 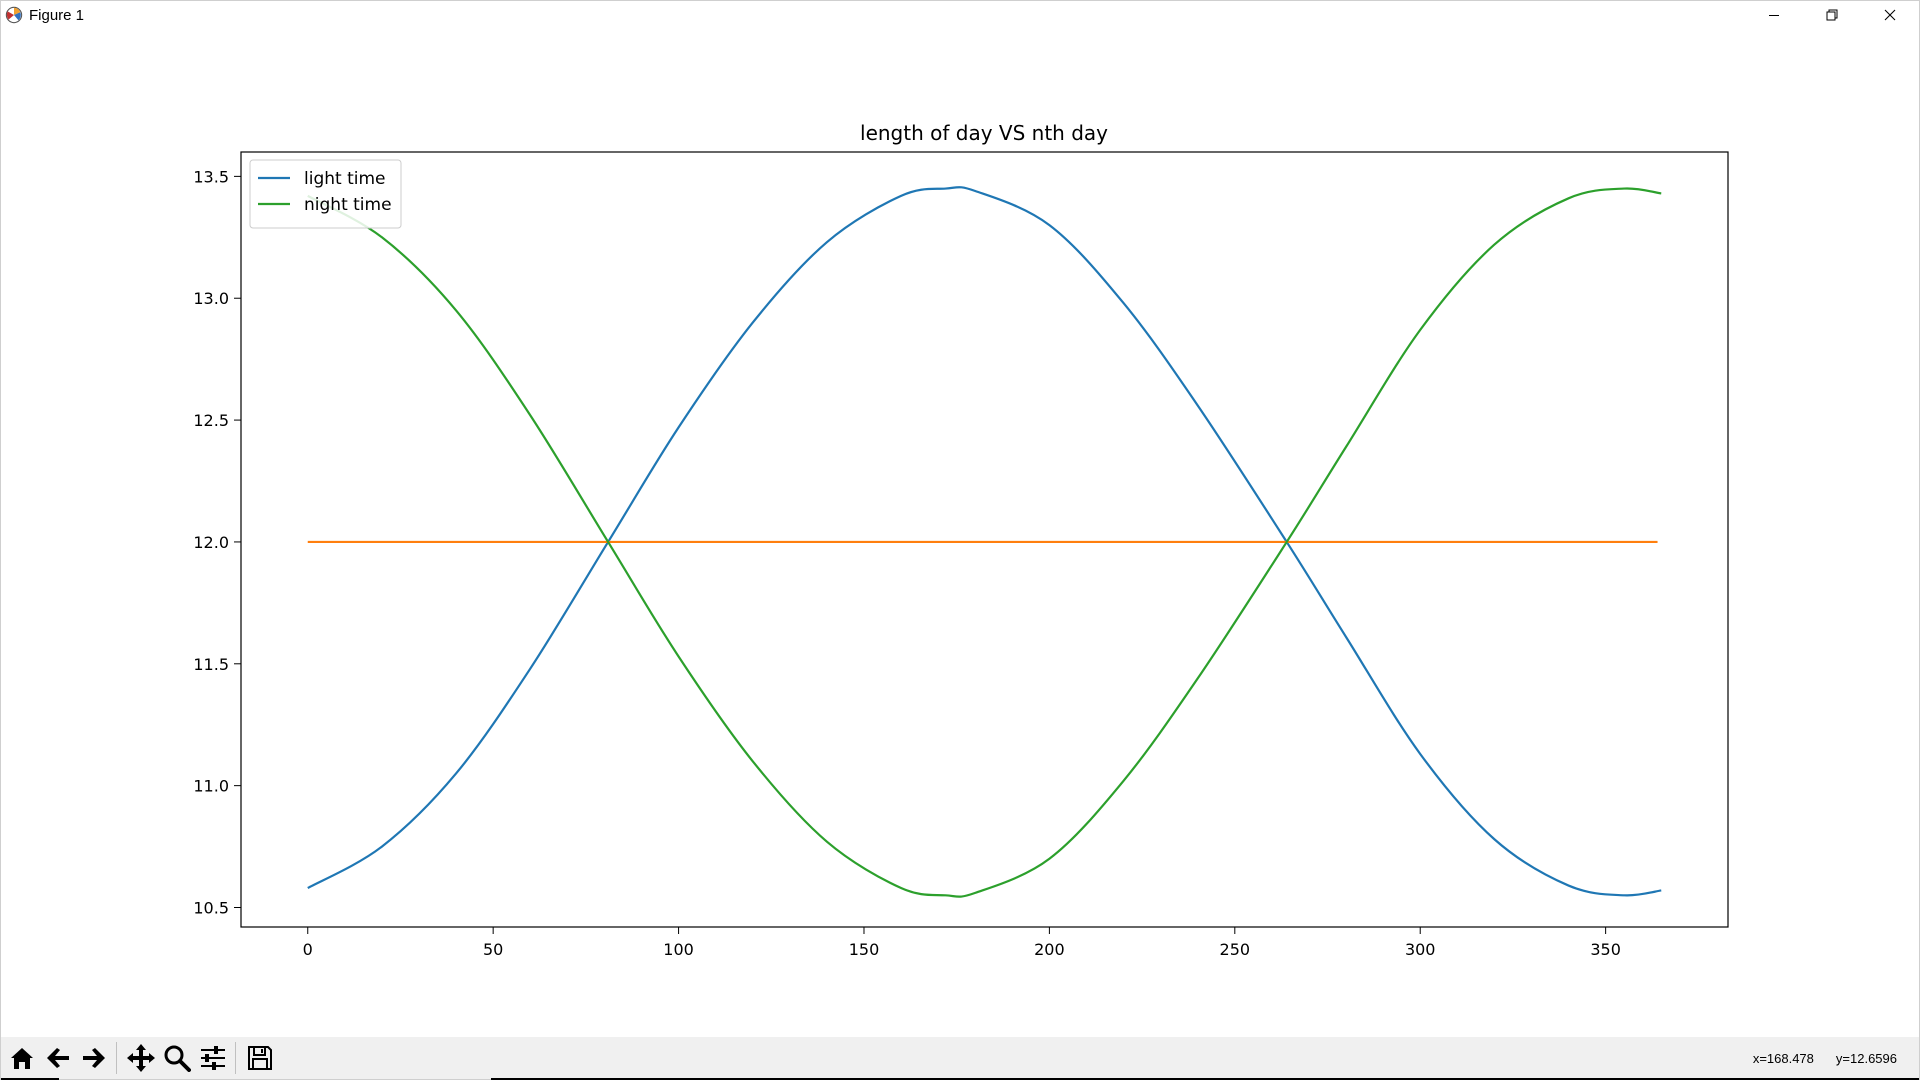 I want to click on restore-icon, so click(x=1832, y=15).